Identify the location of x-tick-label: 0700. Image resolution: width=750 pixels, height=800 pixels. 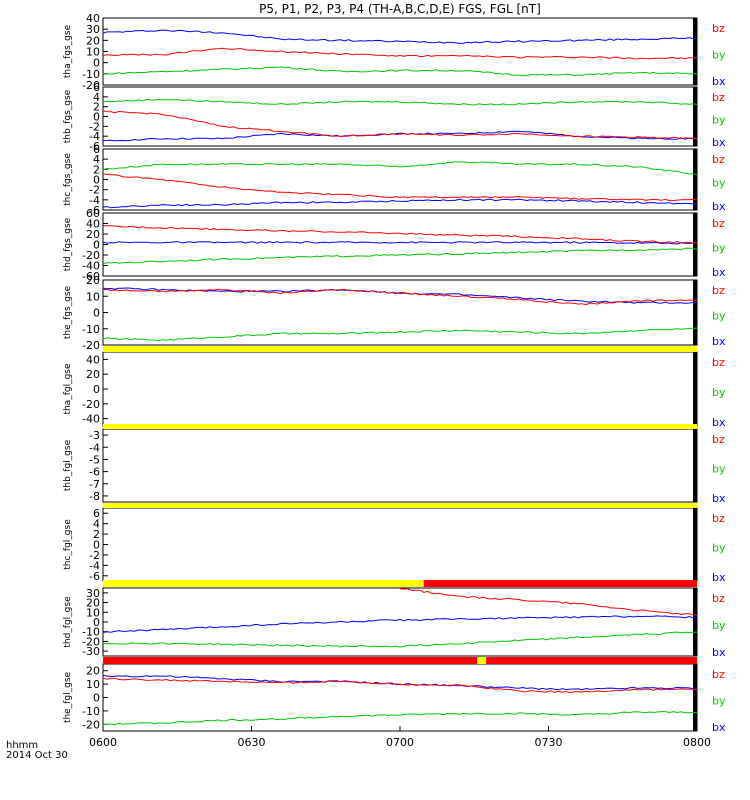
(400, 742).